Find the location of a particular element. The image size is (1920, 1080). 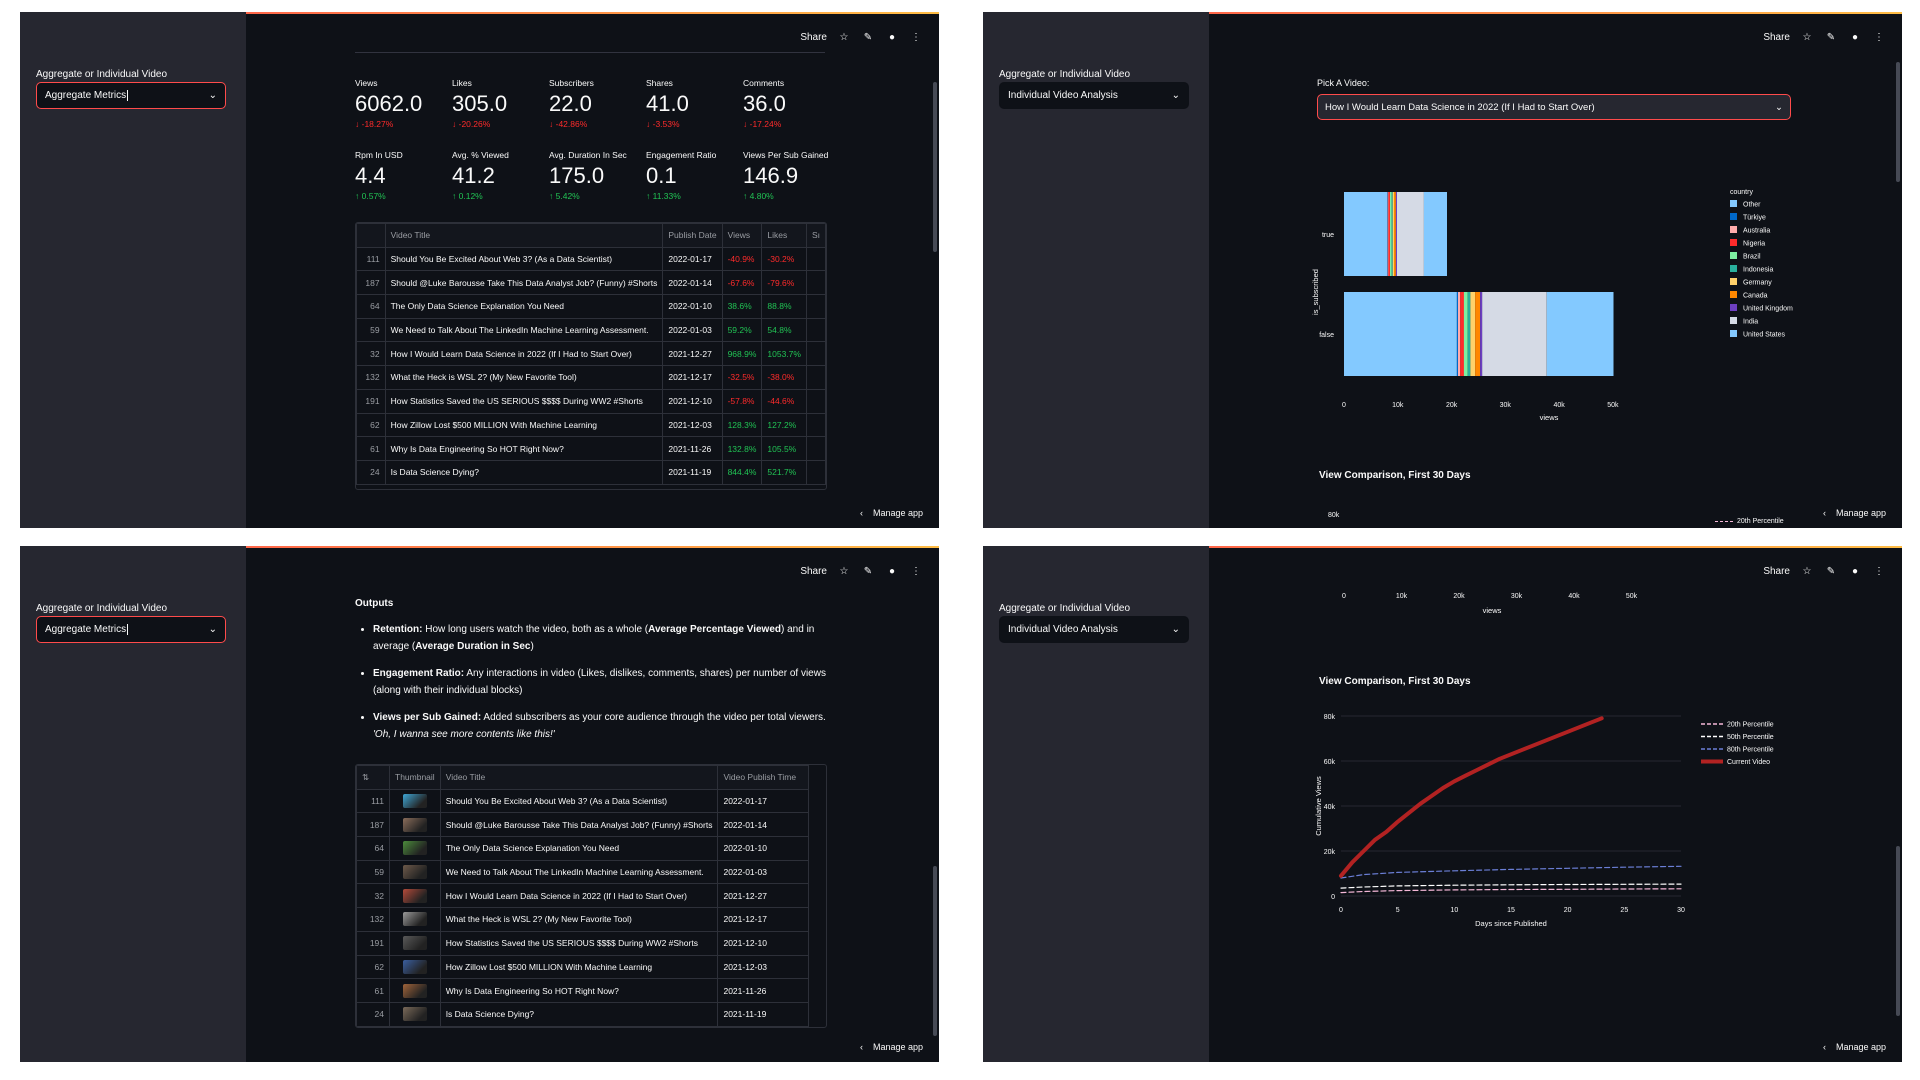

likes-delta-cell: -30.2% is located at coordinates (784, 259).